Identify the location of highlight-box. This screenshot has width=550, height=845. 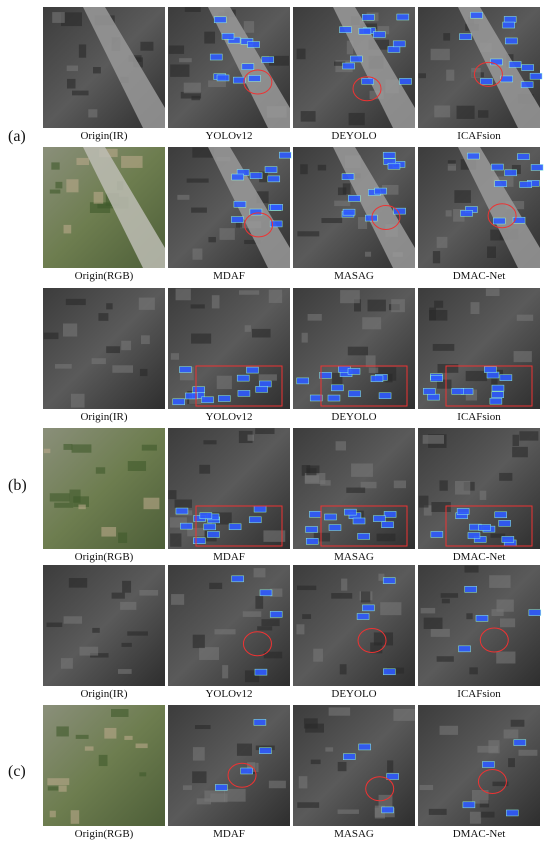
(489, 386).